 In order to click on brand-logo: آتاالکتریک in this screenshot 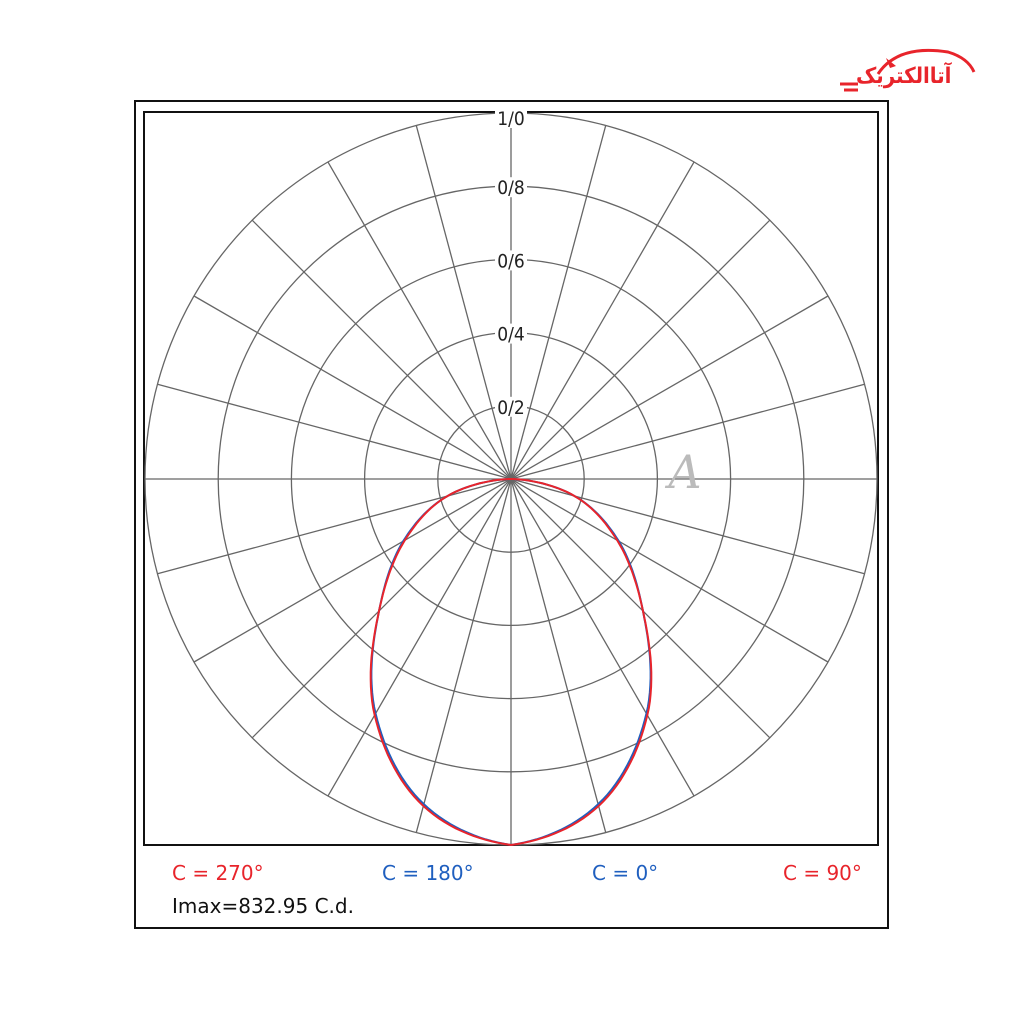, I will do `click(908, 72)`.